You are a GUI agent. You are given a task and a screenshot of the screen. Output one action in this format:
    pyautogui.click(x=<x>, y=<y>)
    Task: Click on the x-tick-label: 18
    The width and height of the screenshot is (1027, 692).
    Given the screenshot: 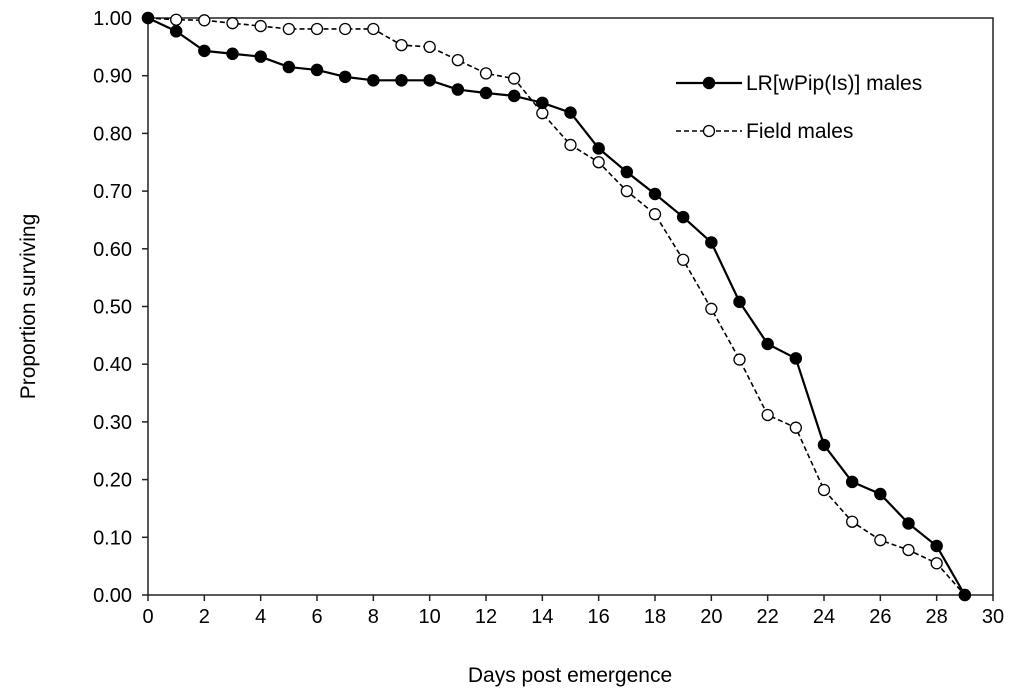 What is the action you would take?
    pyautogui.click(x=655, y=617)
    